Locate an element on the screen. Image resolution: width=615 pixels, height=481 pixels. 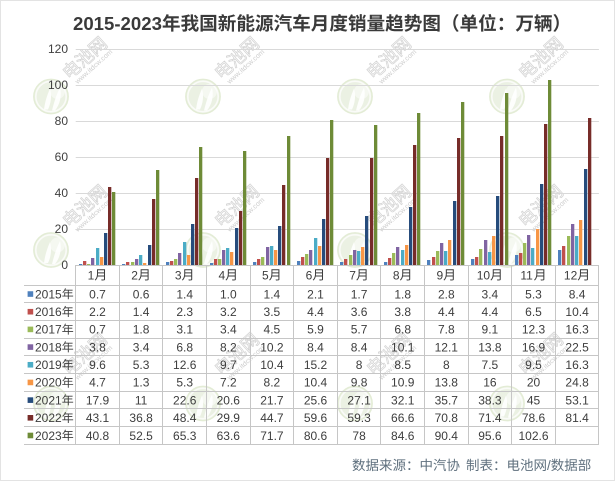
svg-text: 3.2 is located at coordinates (228, 312).